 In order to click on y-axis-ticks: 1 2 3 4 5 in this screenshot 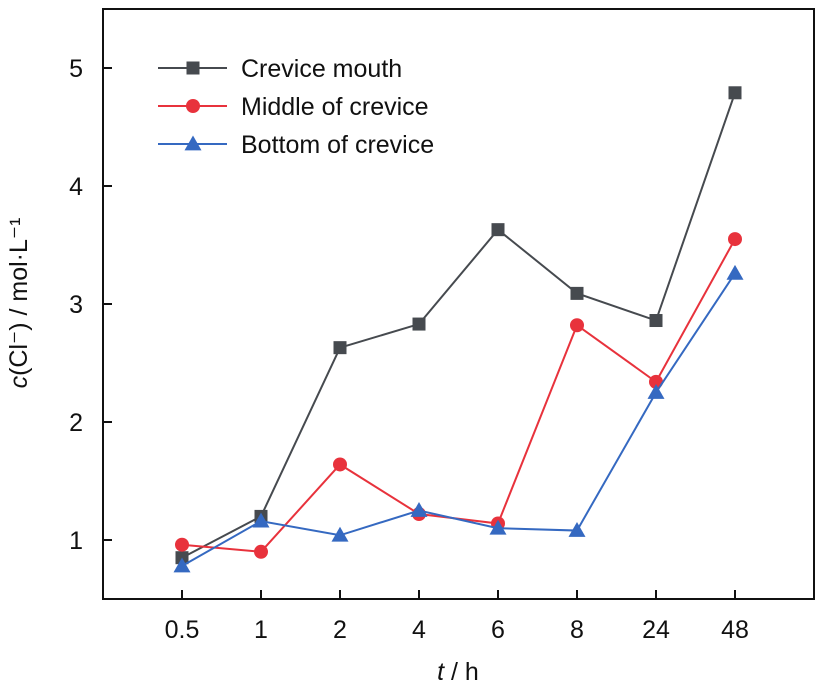, I will do `click(90, 305)`.